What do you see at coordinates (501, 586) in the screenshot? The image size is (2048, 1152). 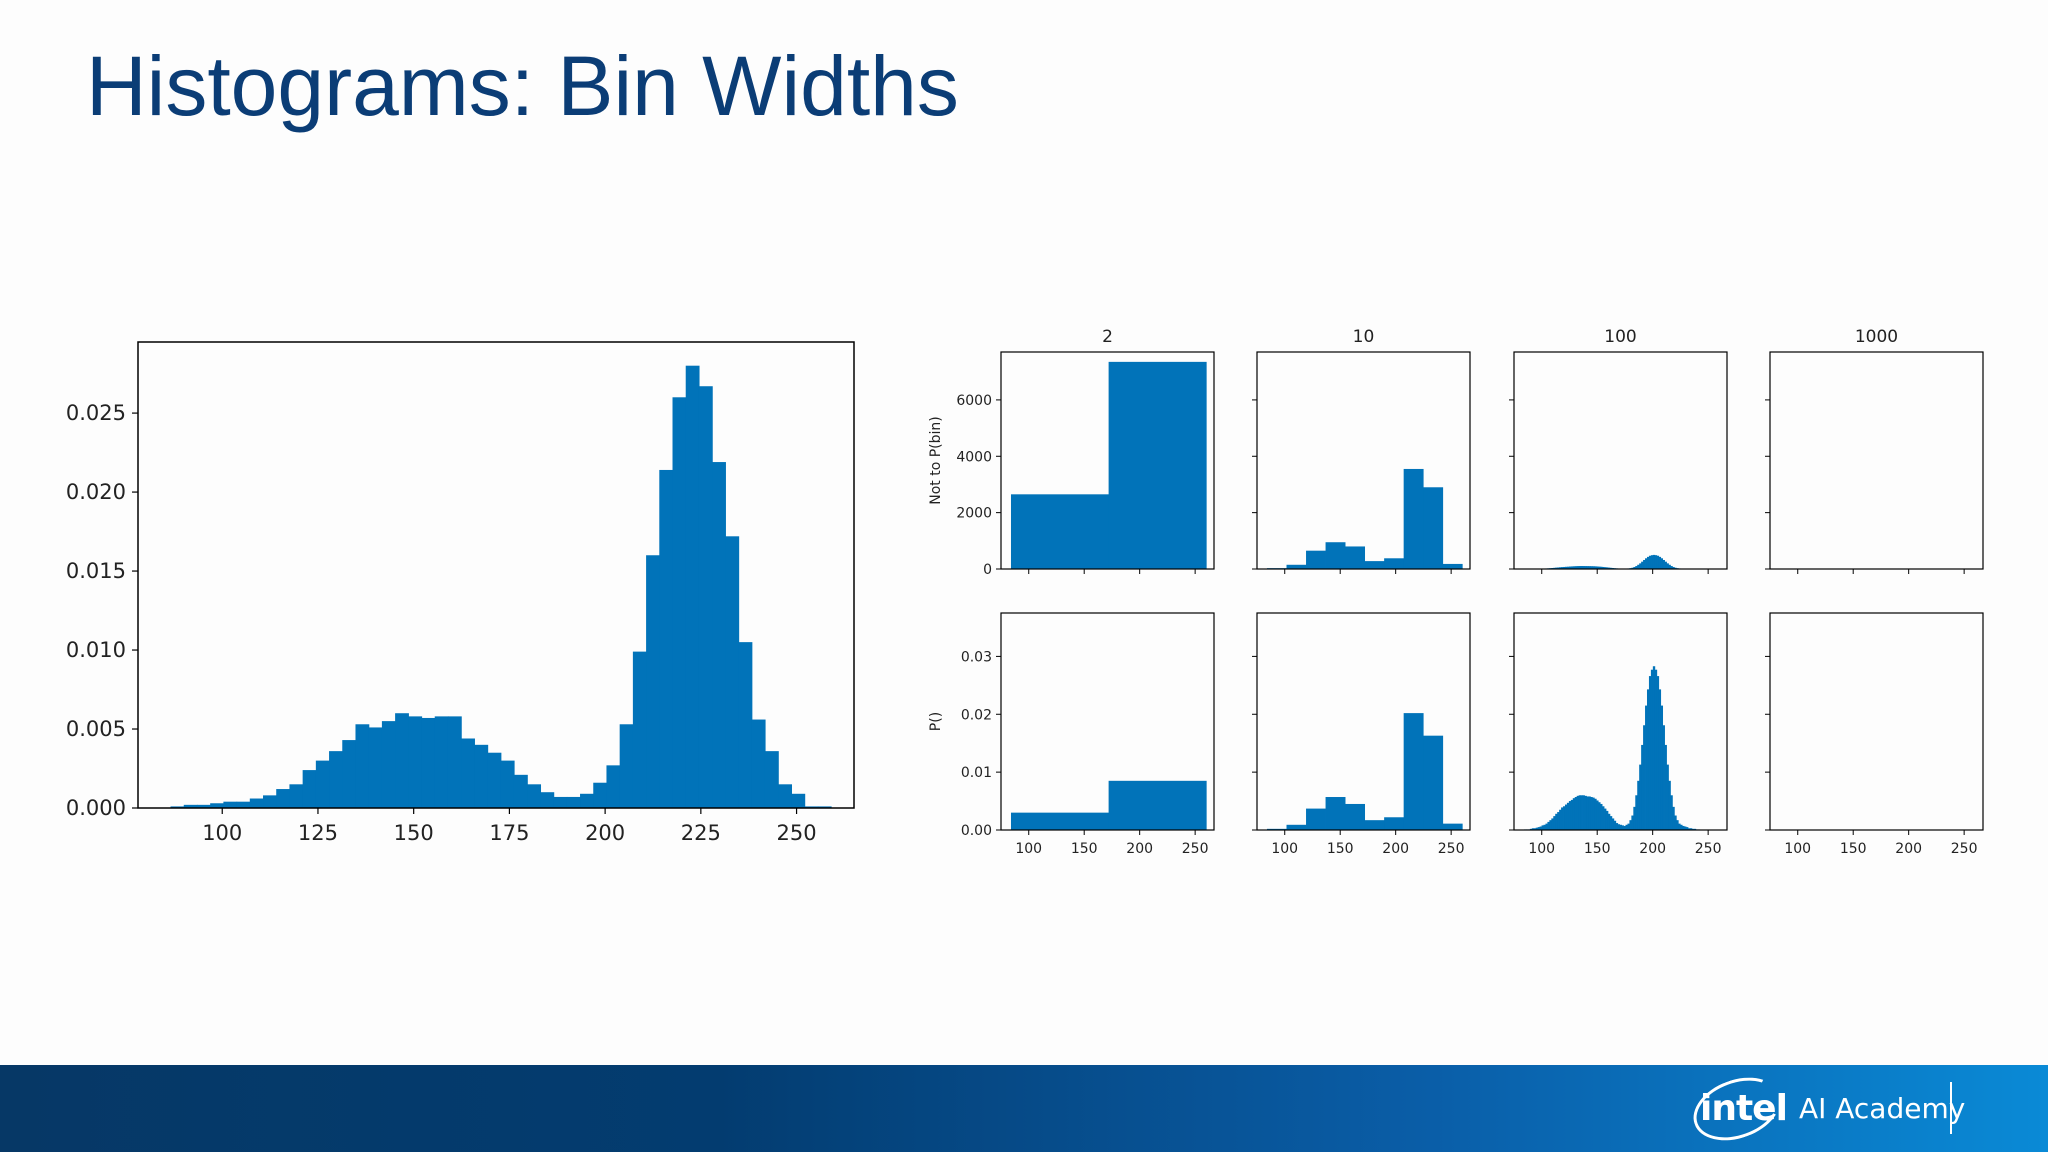 I see `main-histogram-bars` at bounding box center [501, 586].